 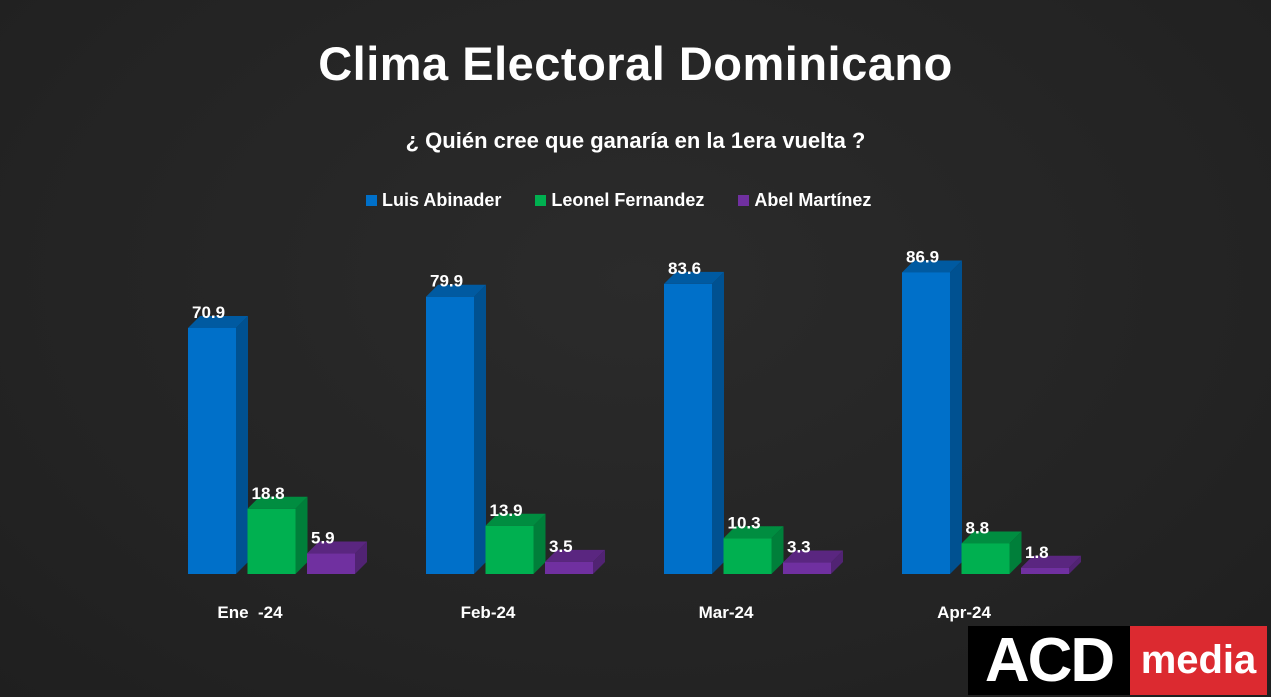 I want to click on legend-label: Leonel Fernandez, so click(x=628, y=200).